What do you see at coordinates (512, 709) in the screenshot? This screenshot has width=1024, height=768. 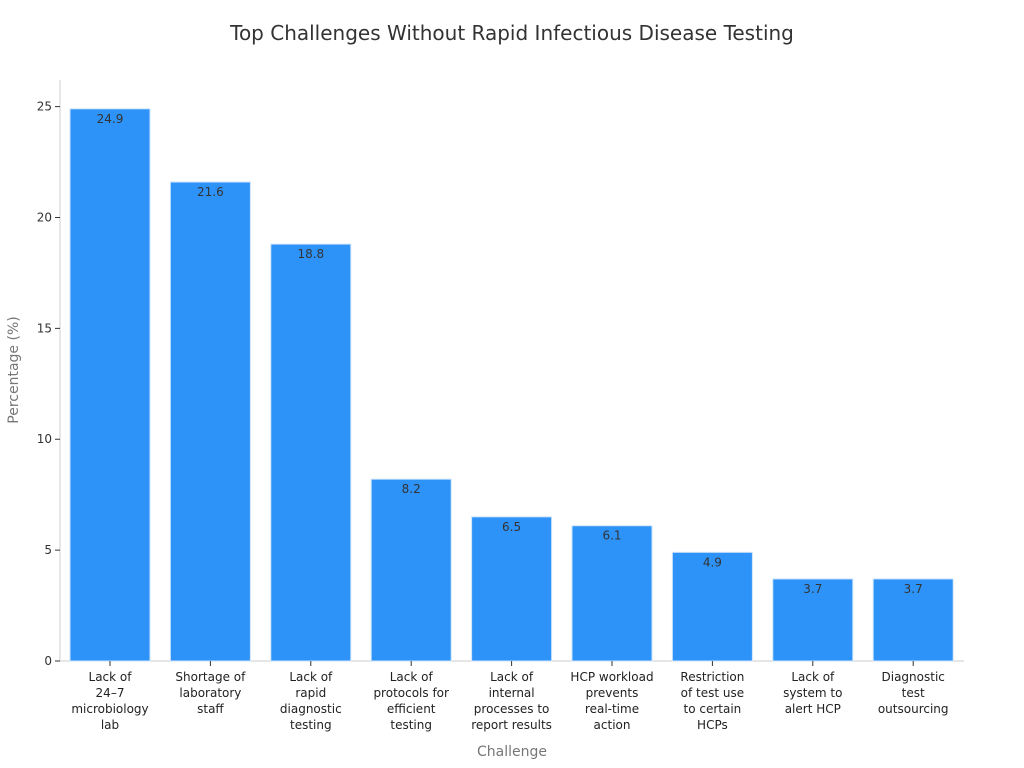 I see `x-tick-label-line: processes to` at bounding box center [512, 709].